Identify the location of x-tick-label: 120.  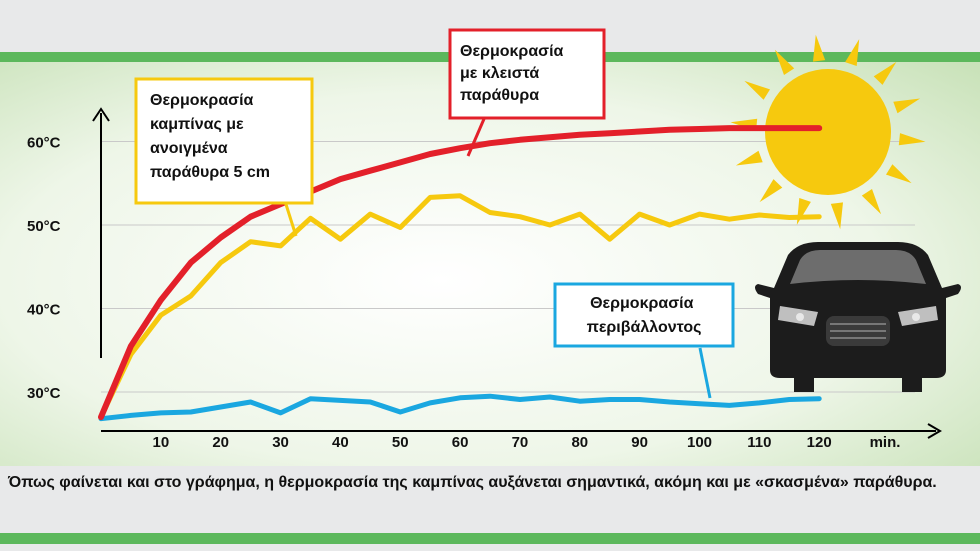
(819, 442).